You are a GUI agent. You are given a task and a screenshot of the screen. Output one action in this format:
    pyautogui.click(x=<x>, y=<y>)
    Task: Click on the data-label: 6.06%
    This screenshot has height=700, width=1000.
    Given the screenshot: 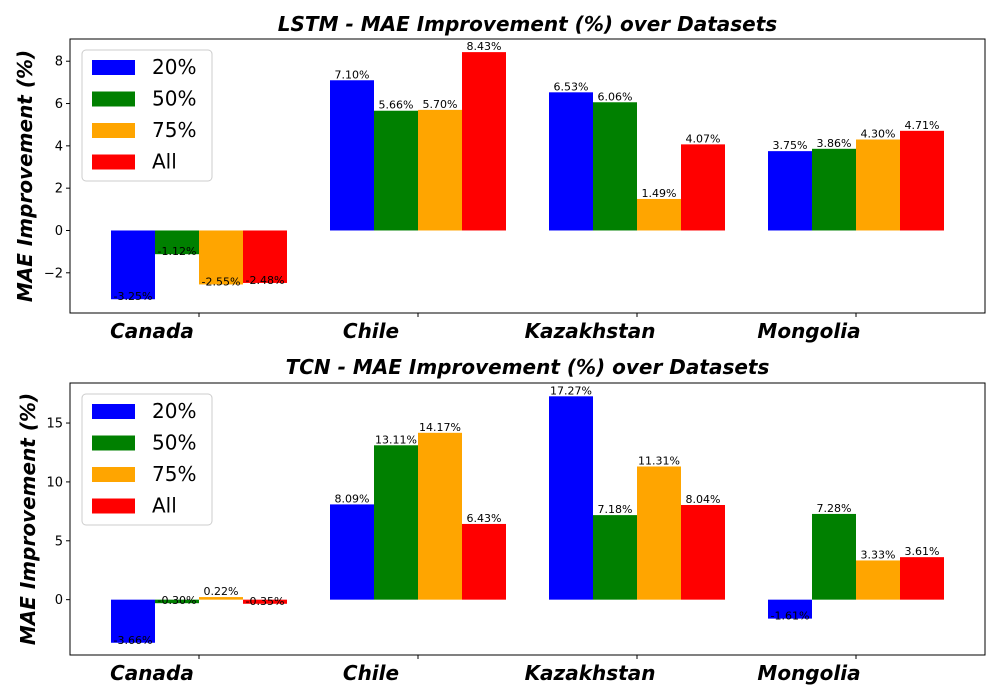 What is the action you would take?
    pyautogui.click(x=615, y=96)
    